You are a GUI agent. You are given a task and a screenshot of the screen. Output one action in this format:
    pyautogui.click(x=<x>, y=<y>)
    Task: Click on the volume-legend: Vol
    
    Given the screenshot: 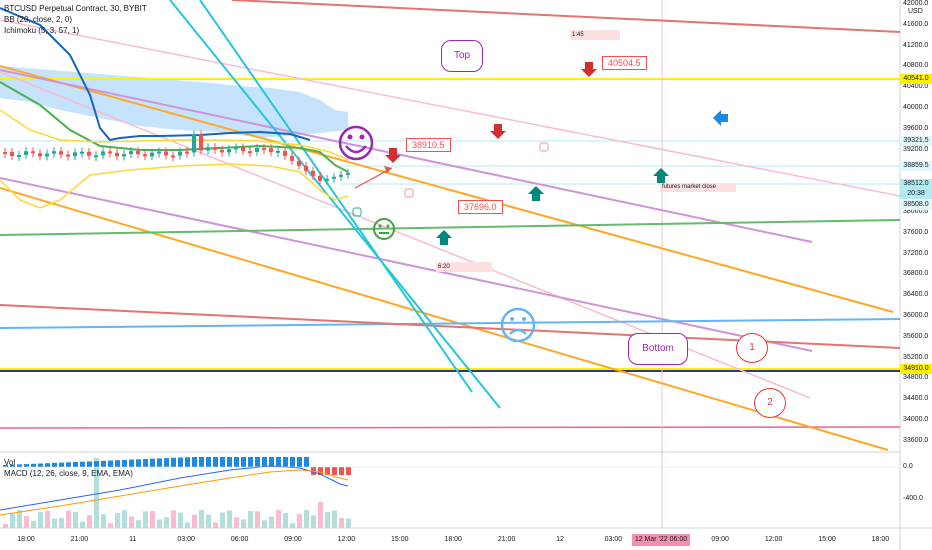 What is the action you would take?
    pyautogui.click(x=10, y=462)
    